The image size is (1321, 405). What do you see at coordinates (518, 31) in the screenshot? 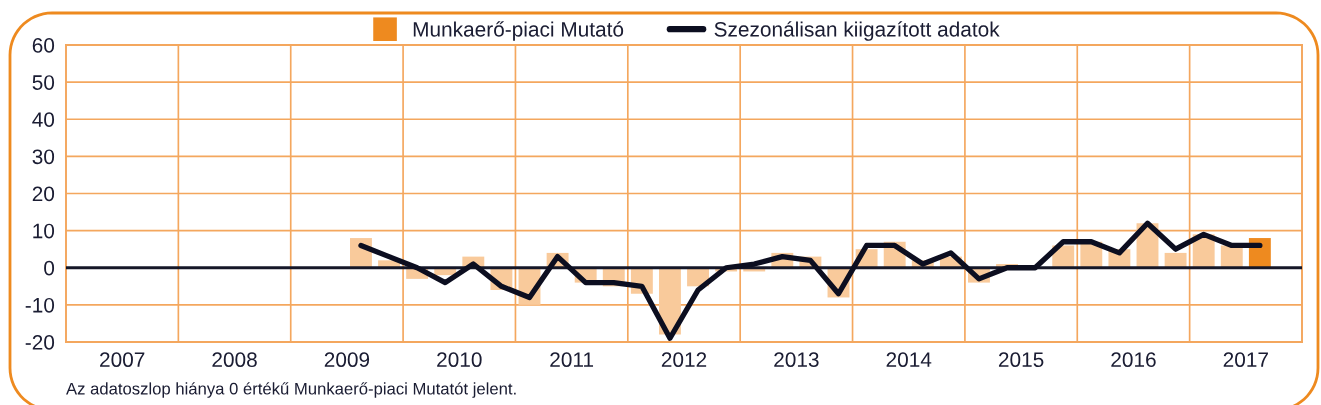
I see `legend-label: Munkaerő-piaci Mutató` at bounding box center [518, 31].